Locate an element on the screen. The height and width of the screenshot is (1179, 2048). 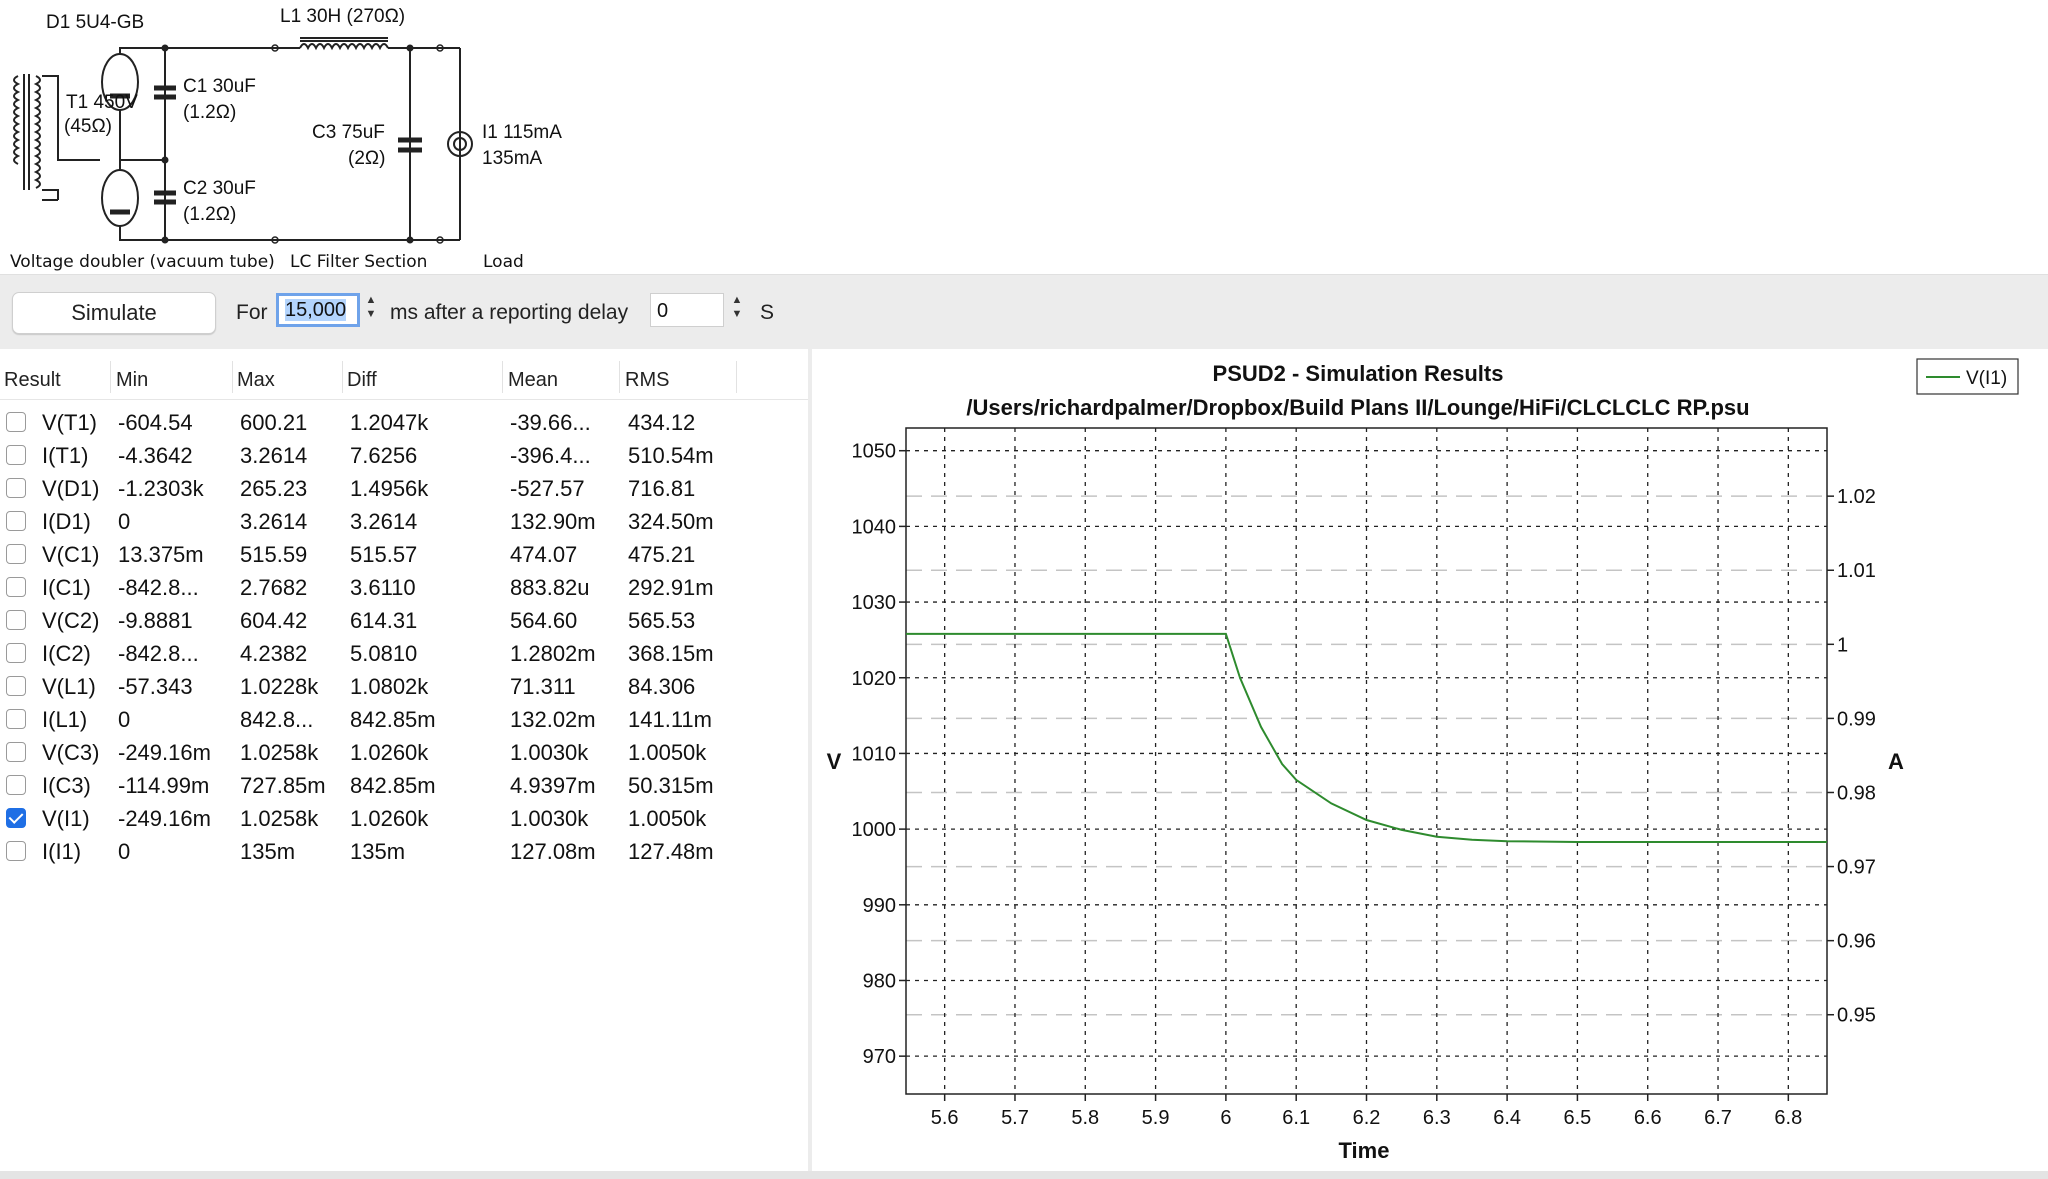
cell-mean: 474.07 is located at coordinates (544, 554).